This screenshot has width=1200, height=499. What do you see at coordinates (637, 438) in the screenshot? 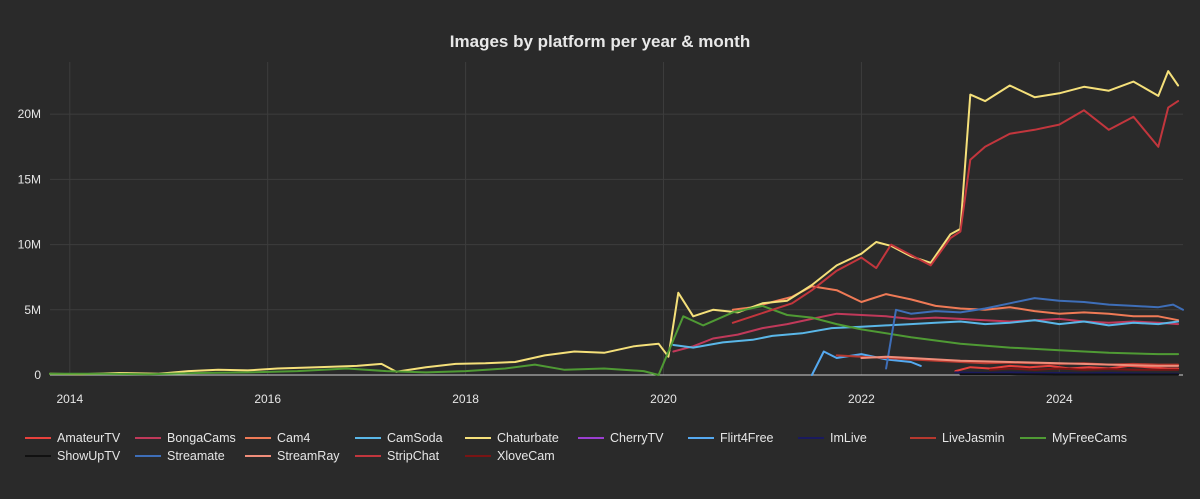
I see `legend-label: CherryTV` at bounding box center [637, 438].